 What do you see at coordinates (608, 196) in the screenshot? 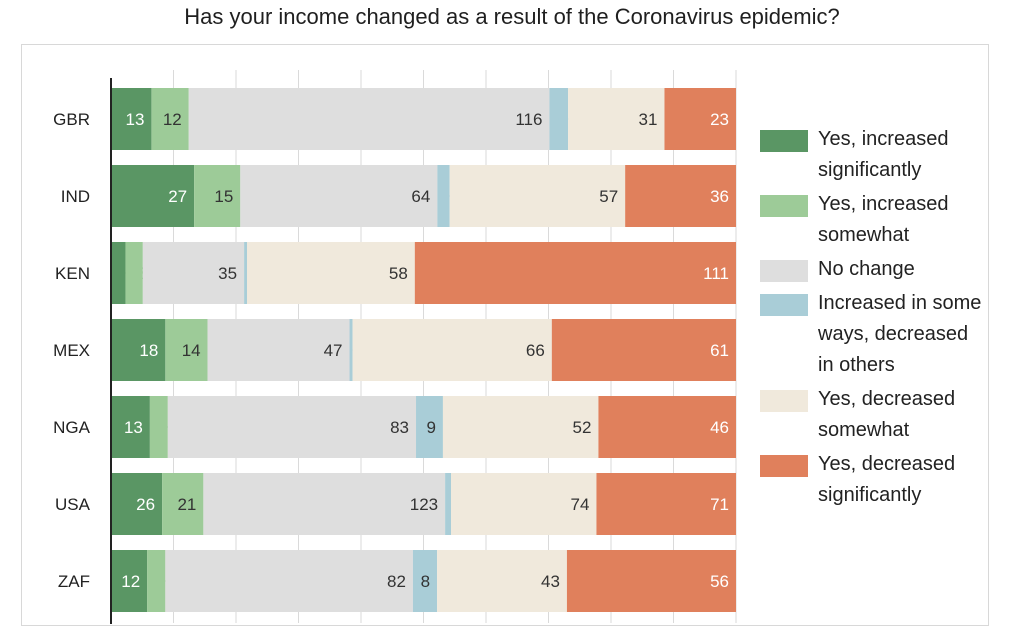
I see `data-label: 57` at bounding box center [608, 196].